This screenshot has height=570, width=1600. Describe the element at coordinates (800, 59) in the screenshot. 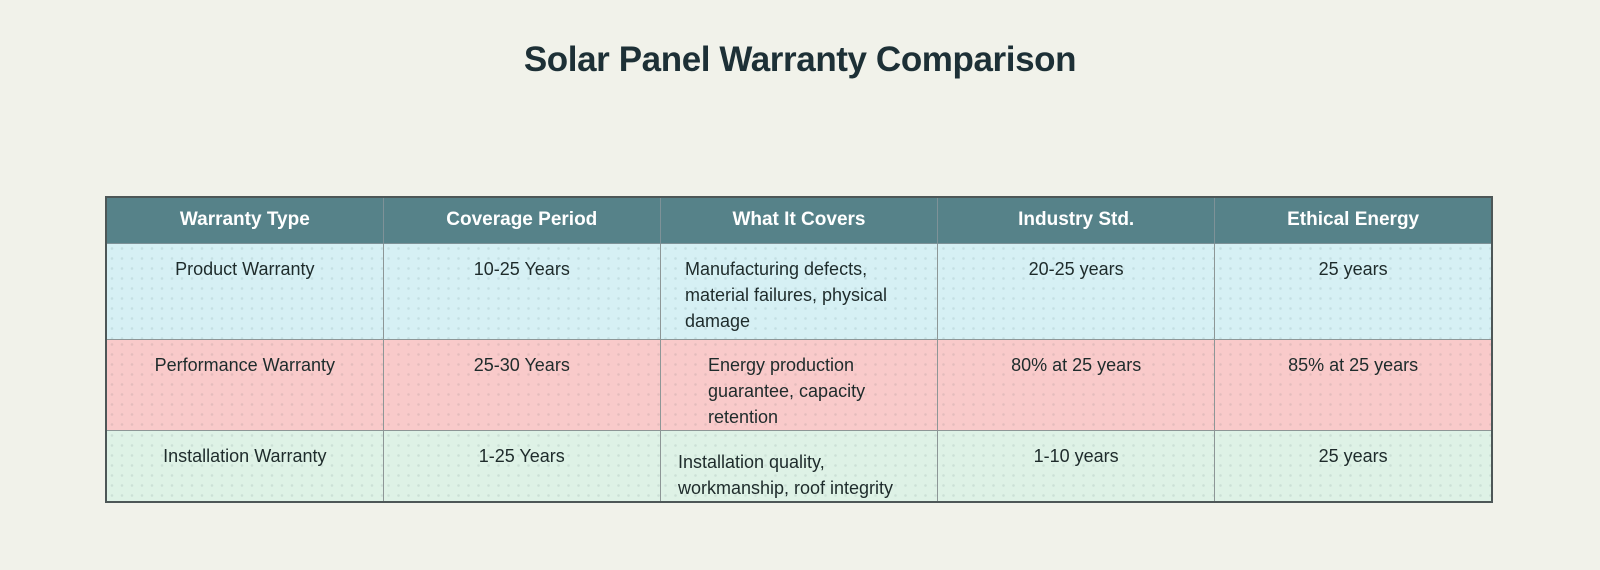

I see `page-title: Solar Panel Warranty Comparison` at that location.